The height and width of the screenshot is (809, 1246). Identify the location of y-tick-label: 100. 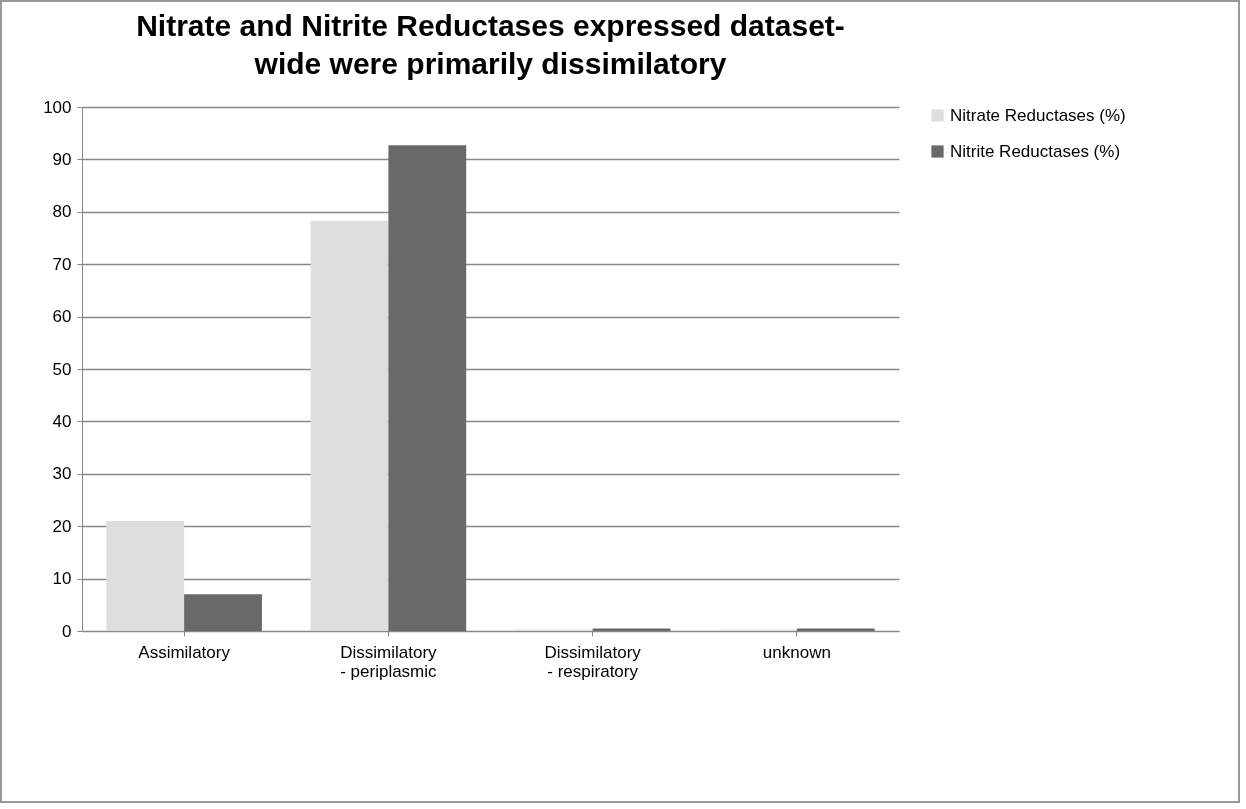
(57, 107).